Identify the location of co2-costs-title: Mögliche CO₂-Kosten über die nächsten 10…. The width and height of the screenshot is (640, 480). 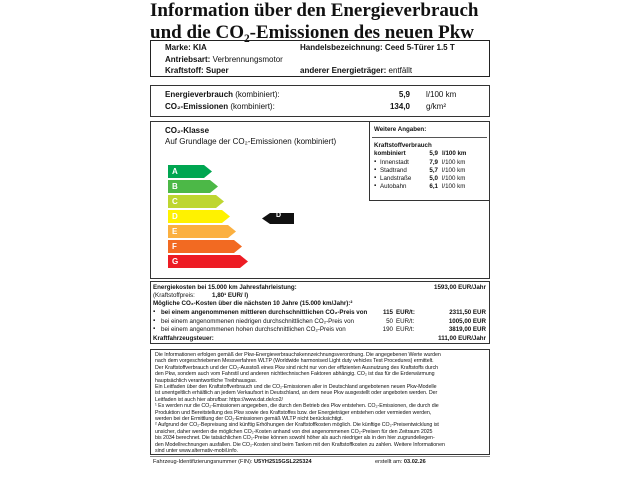
(253, 303).